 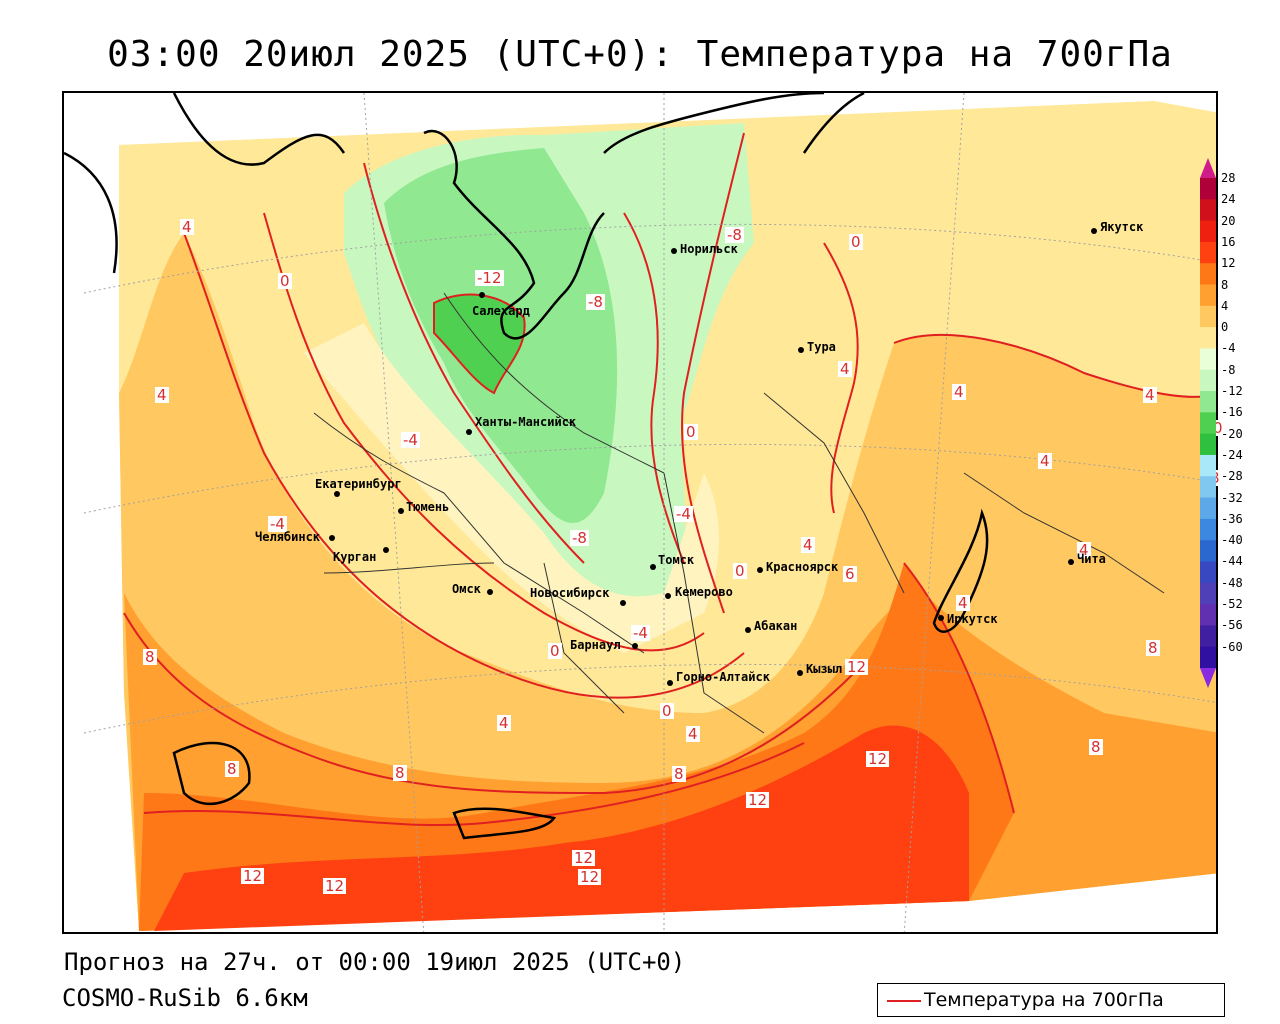 I want to click on legend-line-swatch, so click(x=904, y=1001).